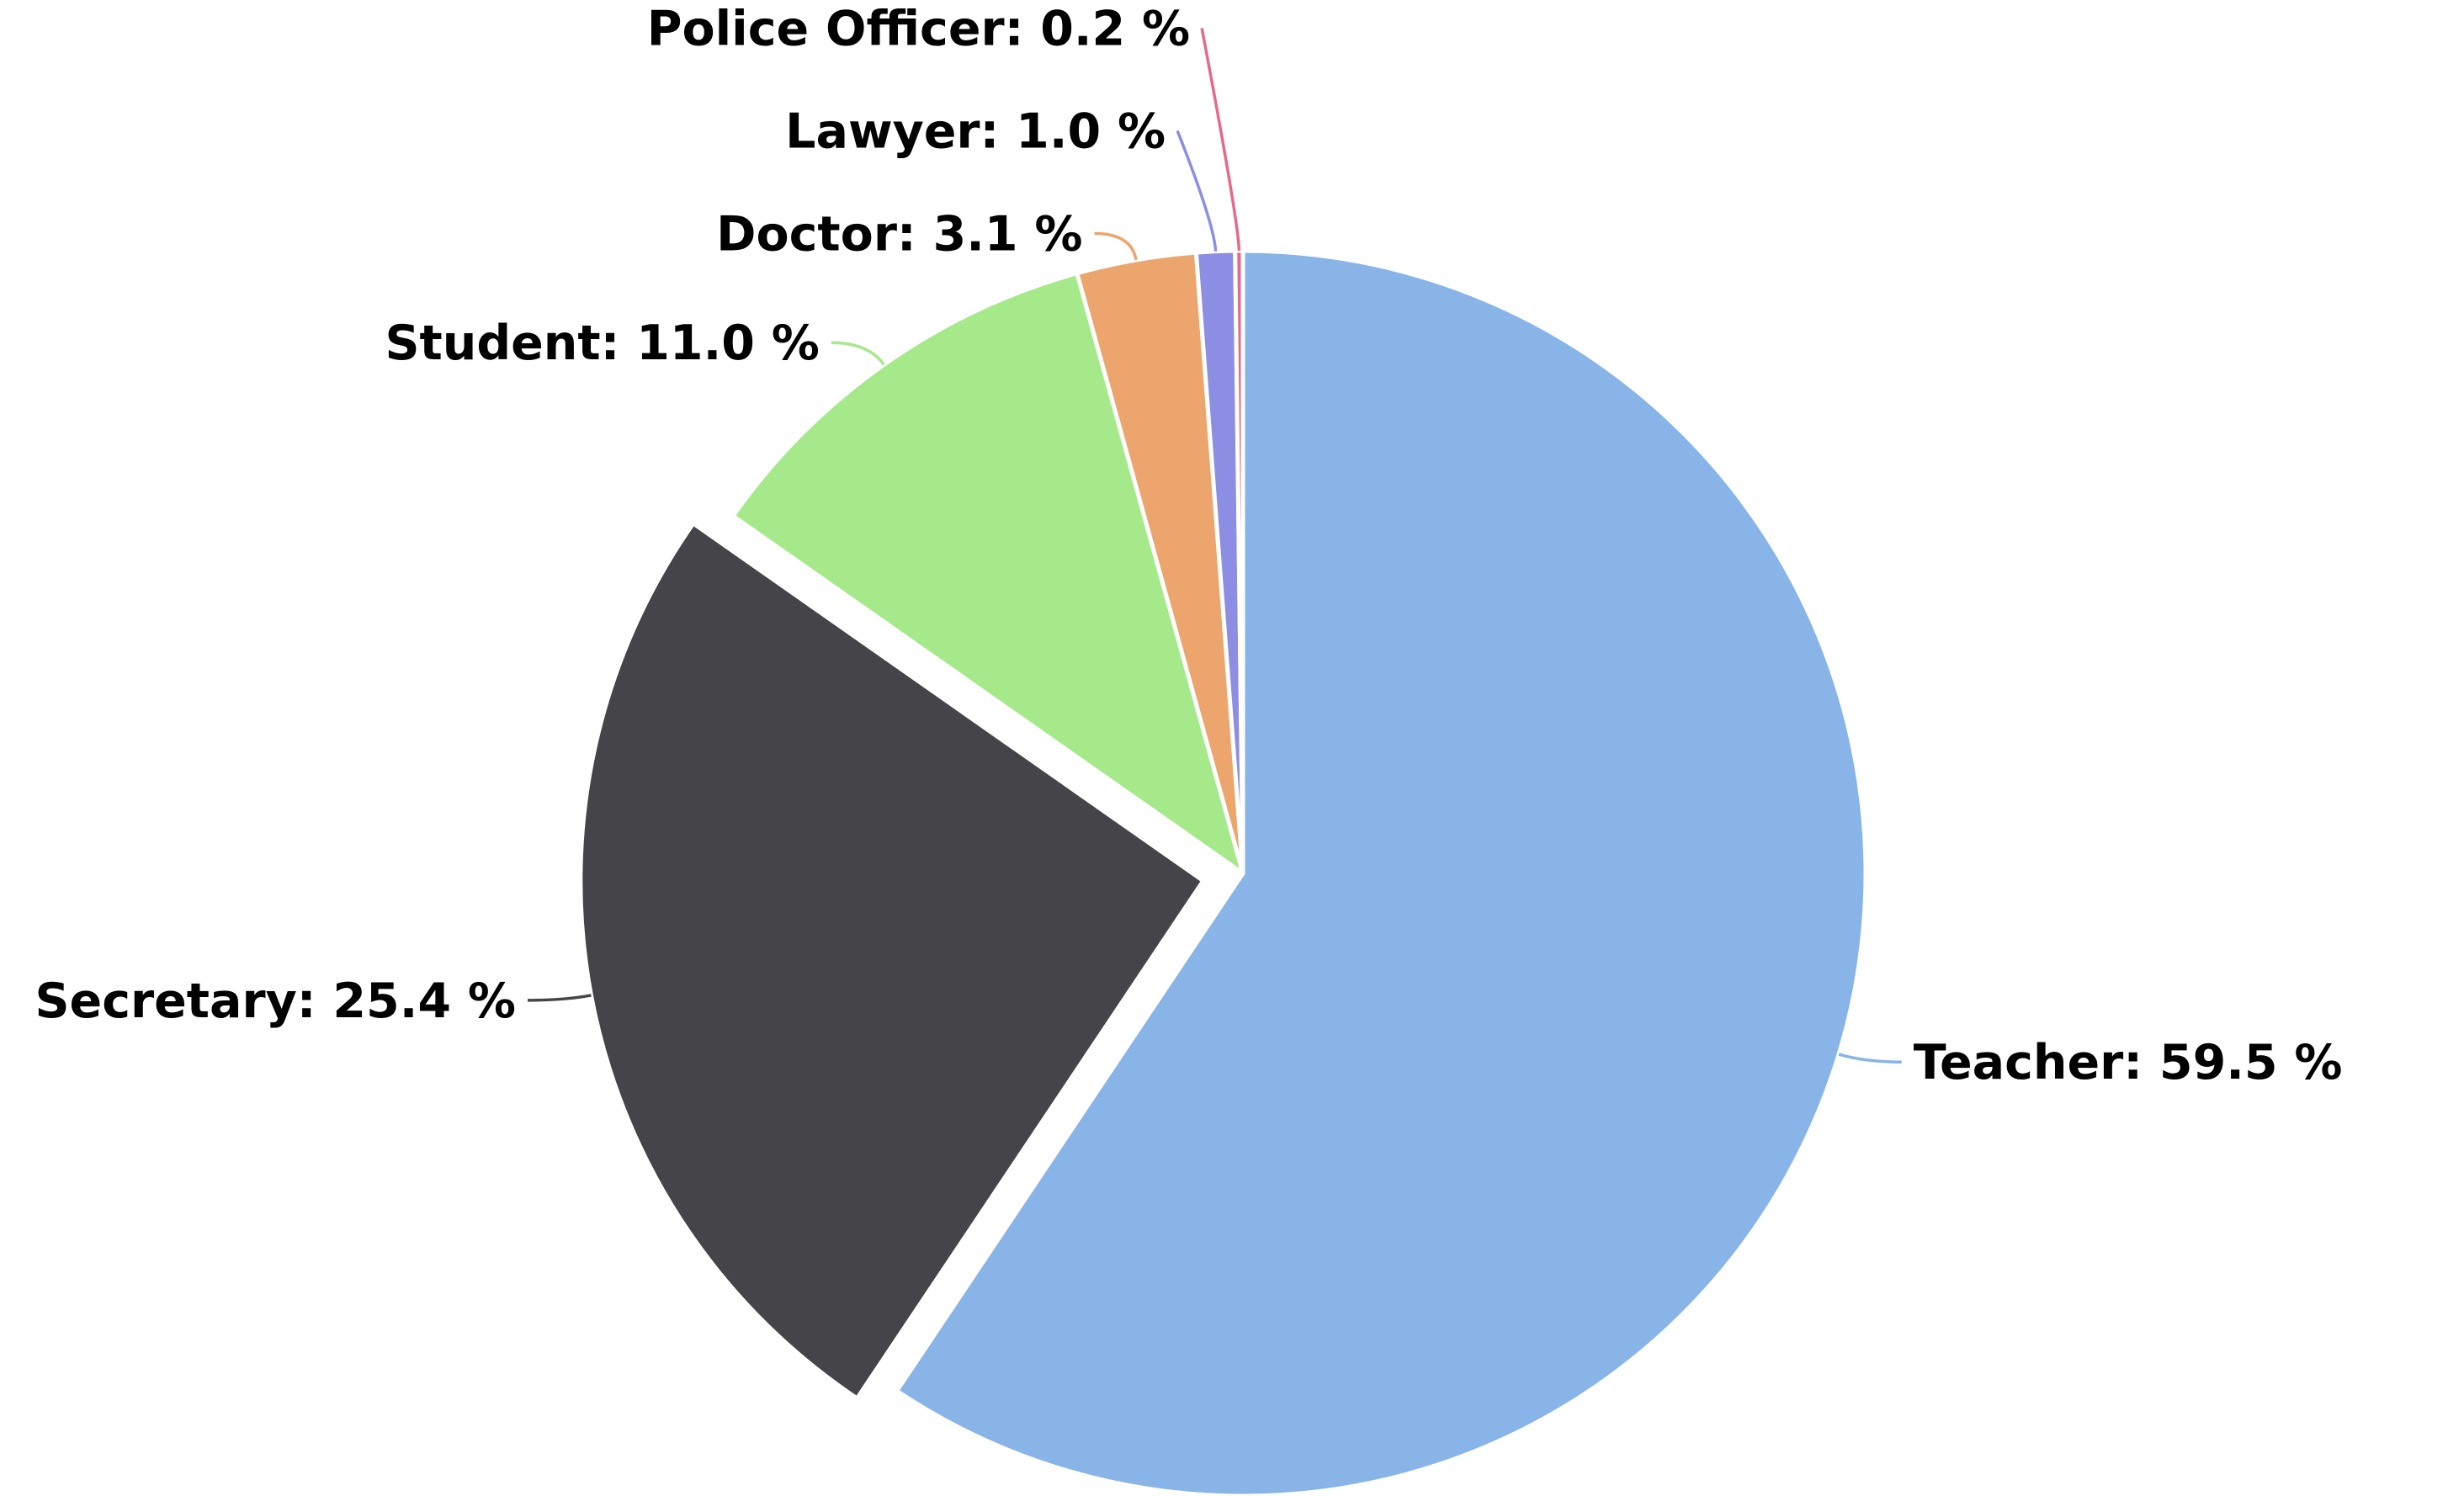  What do you see at coordinates (1220, 140) in the screenshot?
I see `connector-police-officer` at bounding box center [1220, 140].